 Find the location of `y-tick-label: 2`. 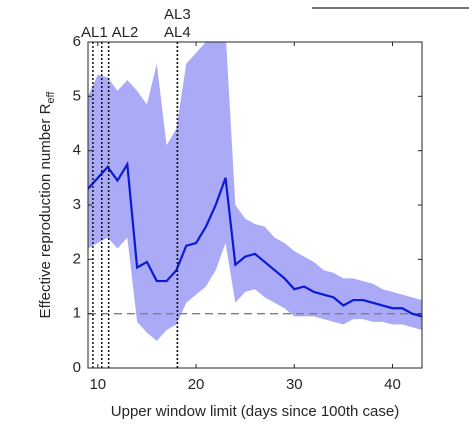

y-tick-label: 2 is located at coordinates (77, 258).